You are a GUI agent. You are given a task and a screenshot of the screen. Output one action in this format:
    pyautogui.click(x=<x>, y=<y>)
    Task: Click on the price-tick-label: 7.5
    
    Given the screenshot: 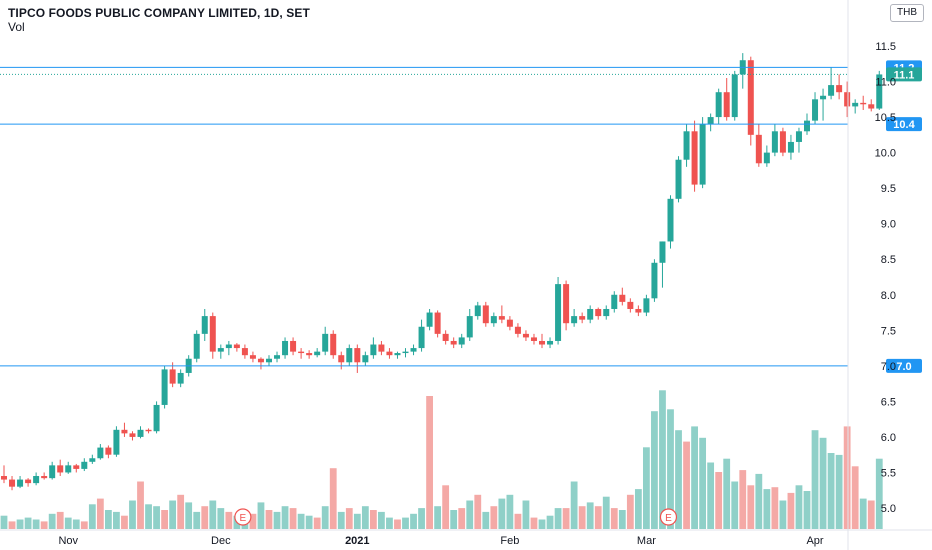 What is the action you would take?
    pyautogui.click(x=888, y=331)
    